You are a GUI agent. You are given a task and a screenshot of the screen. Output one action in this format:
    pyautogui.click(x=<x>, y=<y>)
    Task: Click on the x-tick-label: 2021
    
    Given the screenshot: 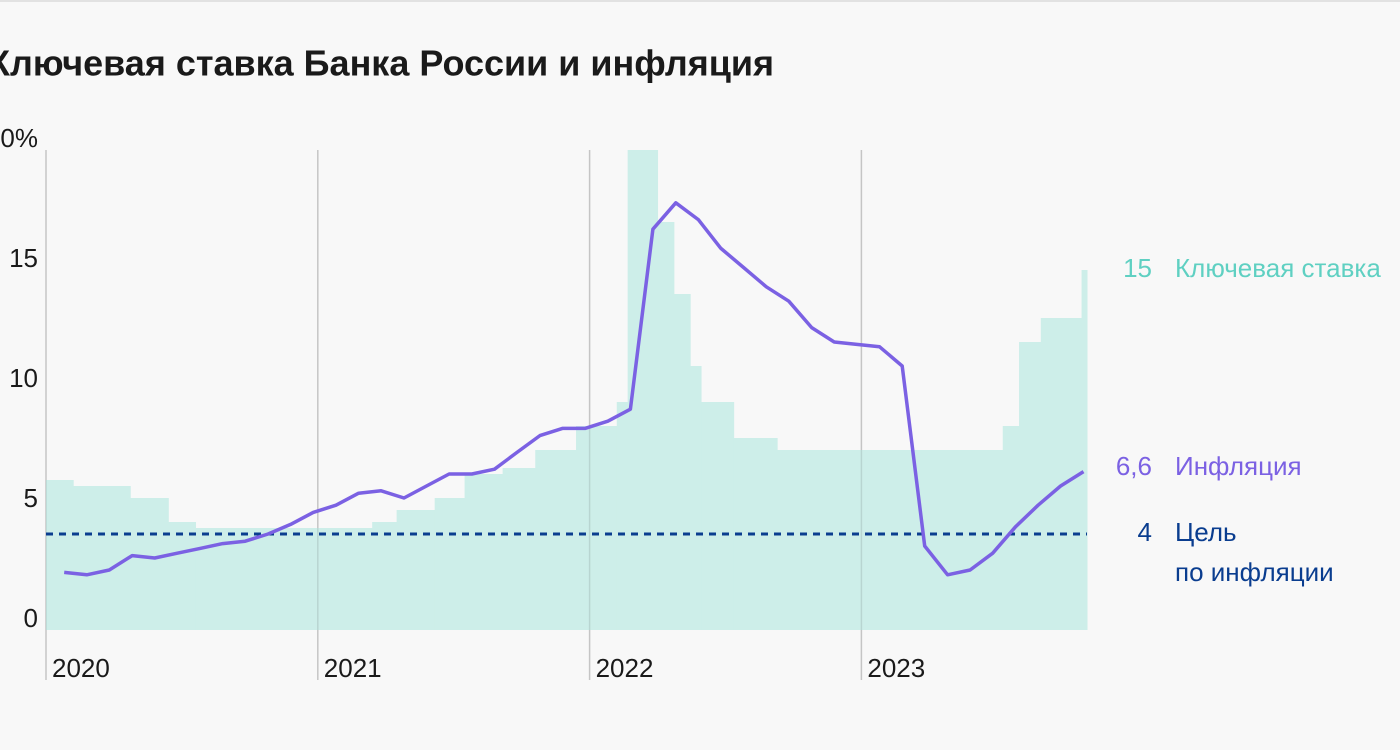 What is the action you would take?
    pyautogui.click(x=353, y=668)
    